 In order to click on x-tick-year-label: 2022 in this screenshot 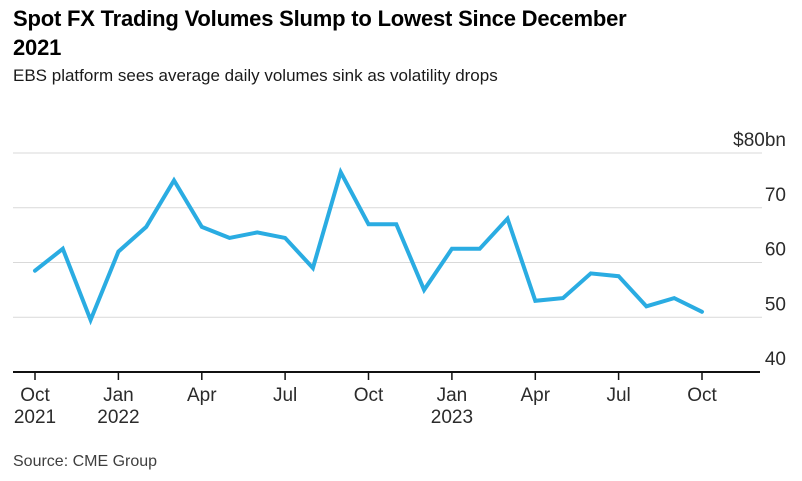, I will do `click(118, 417)`.